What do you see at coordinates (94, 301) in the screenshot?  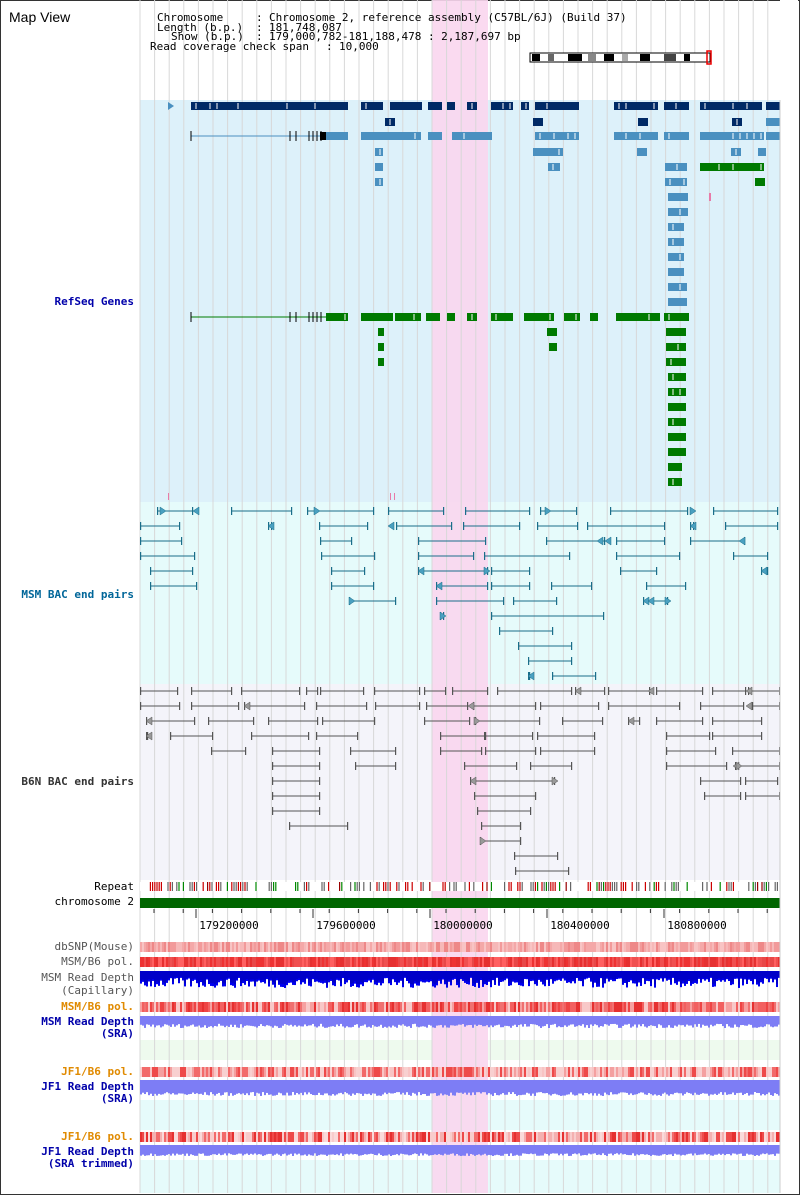 I see `track-label-refseq-genes: RefSeq Genes` at bounding box center [94, 301].